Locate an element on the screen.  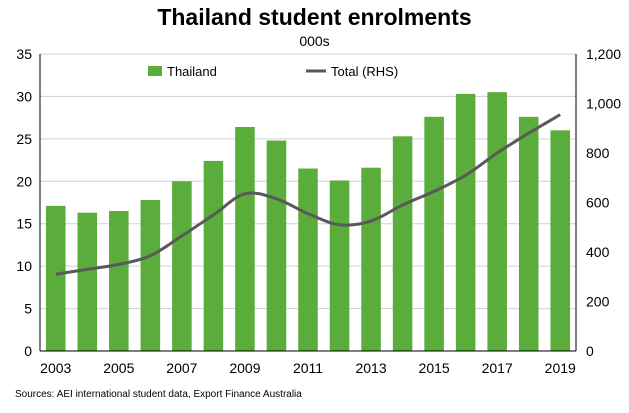
x-tick-label: 2013 is located at coordinates (370, 368).